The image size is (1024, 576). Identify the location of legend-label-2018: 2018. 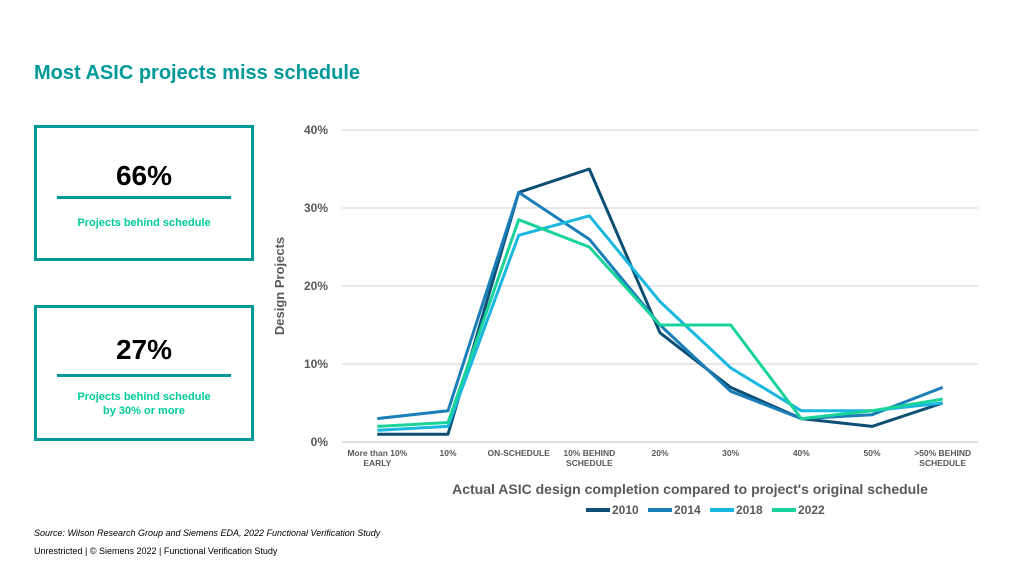
(749, 510).